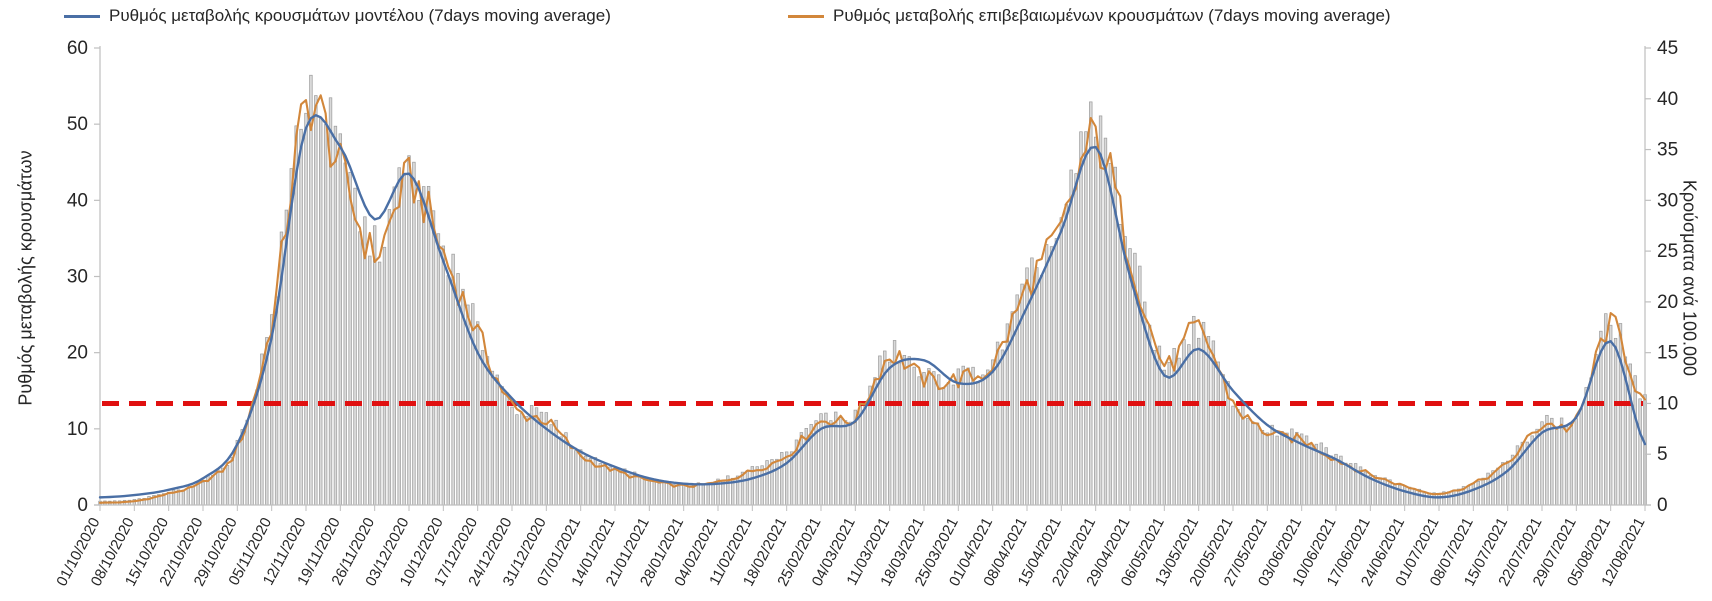 The image size is (1712, 601). Describe the element at coordinates (806, 16) in the screenshot. I see `confirmed-line-swatch-icon` at that location.